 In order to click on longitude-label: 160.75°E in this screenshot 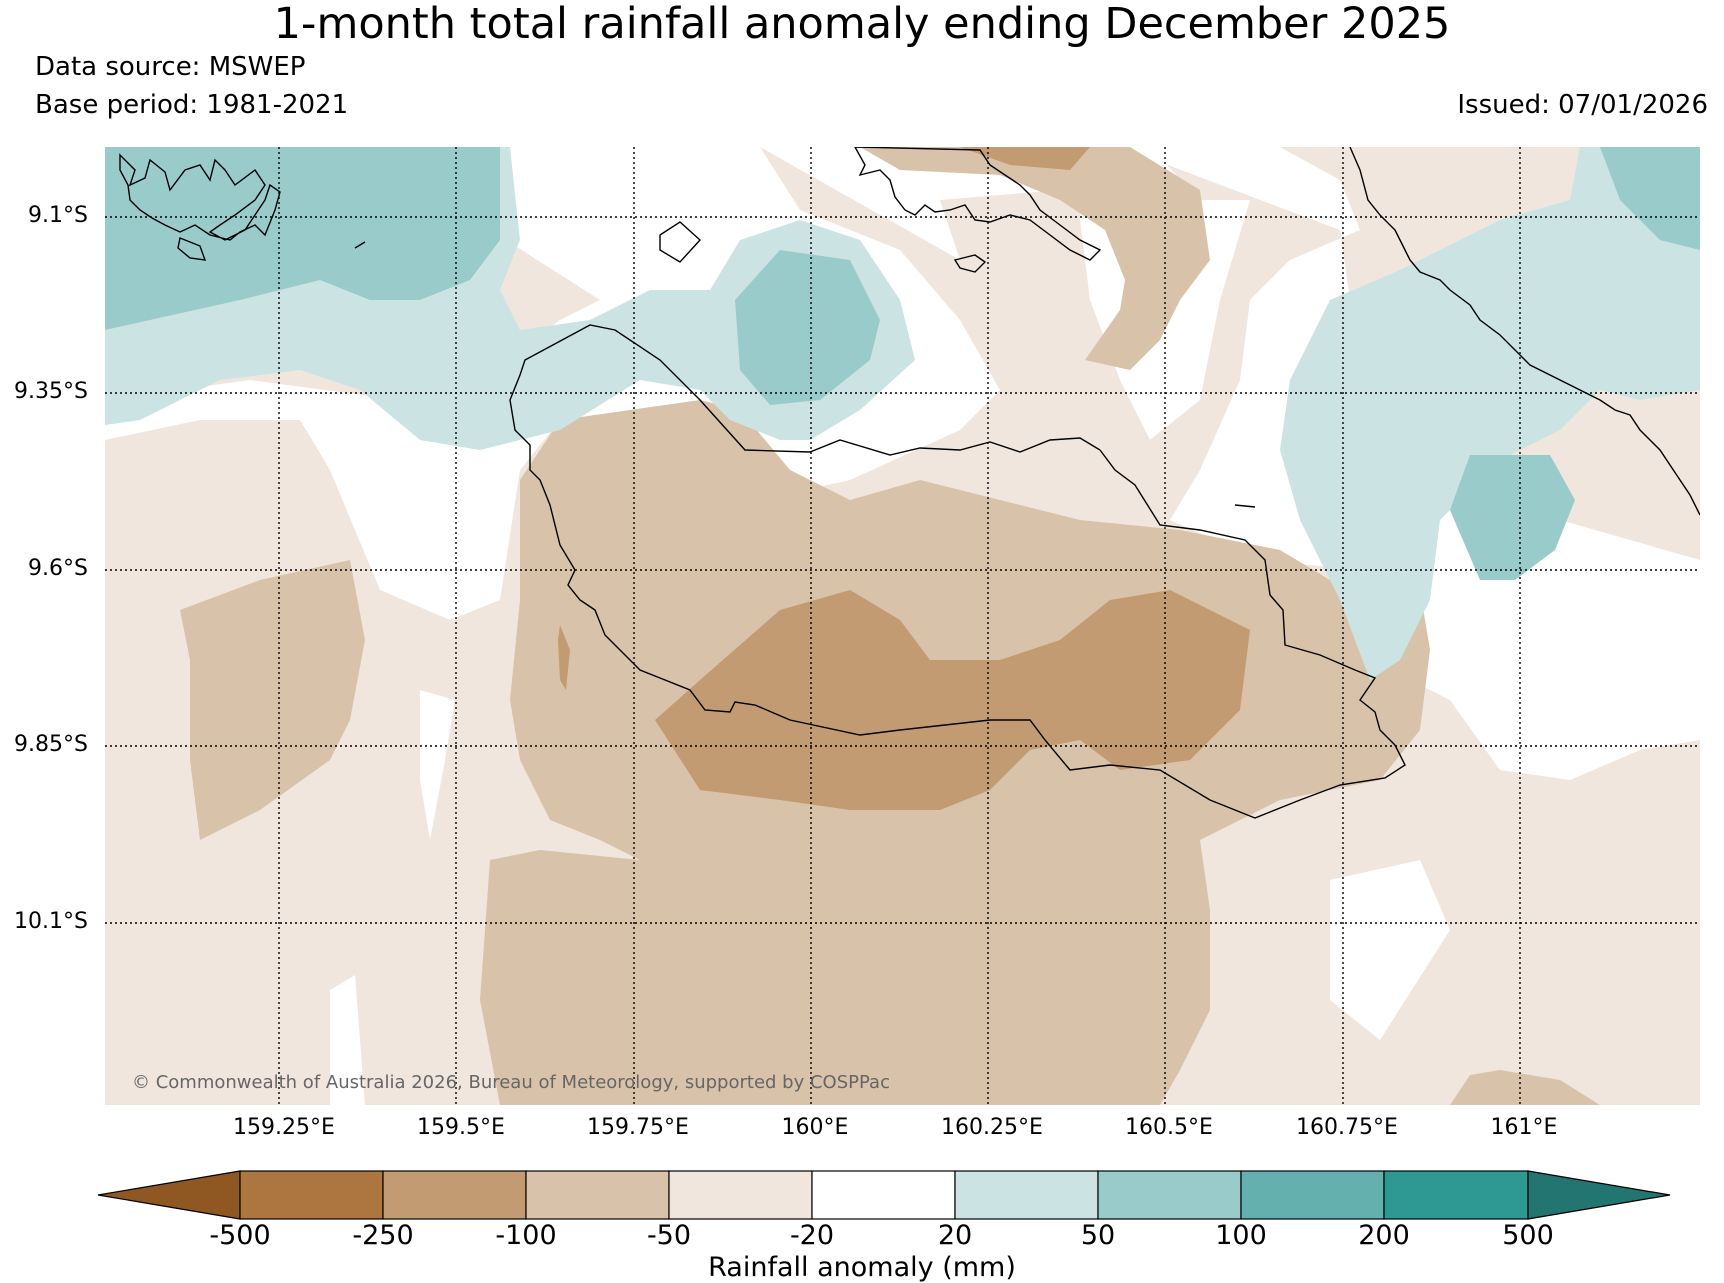, I will do `click(1347, 1127)`.